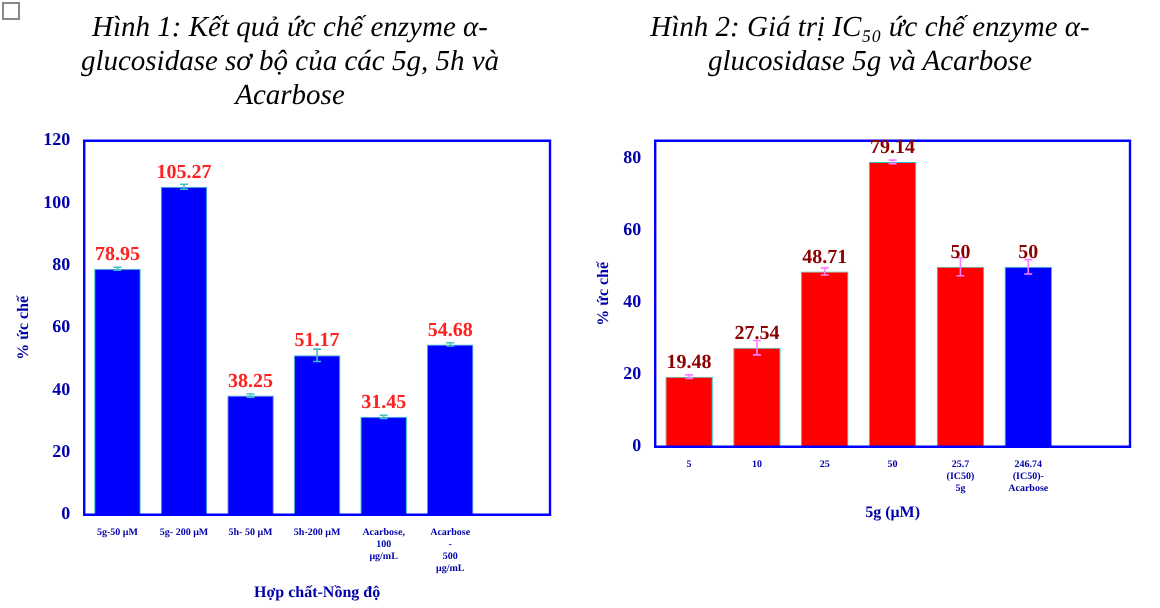  Describe the element at coordinates (117, 254) in the screenshot. I see `data-label: 78.95` at that location.